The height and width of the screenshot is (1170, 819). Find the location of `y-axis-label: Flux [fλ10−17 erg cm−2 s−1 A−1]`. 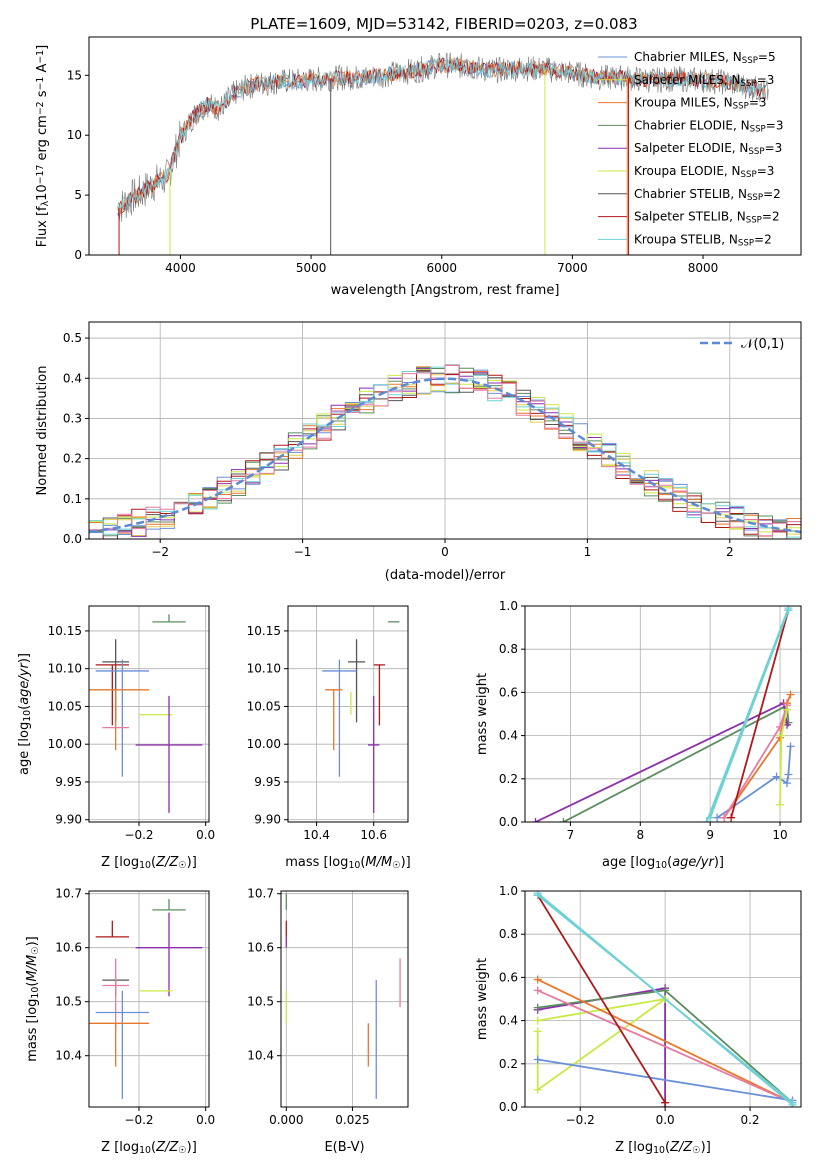

y-axis-label: Flux [fλ10−17 erg cm−2 s−1 A−1] is located at coordinates (43, 146).